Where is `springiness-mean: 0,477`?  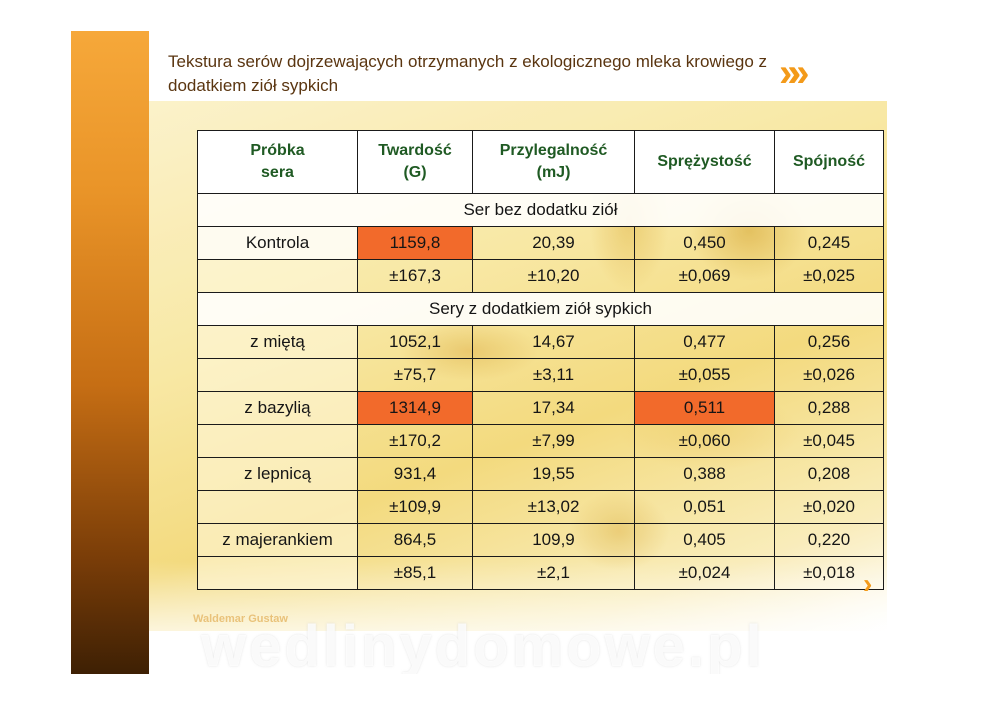
springiness-mean: 0,477 is located at coordinates (704, 342).